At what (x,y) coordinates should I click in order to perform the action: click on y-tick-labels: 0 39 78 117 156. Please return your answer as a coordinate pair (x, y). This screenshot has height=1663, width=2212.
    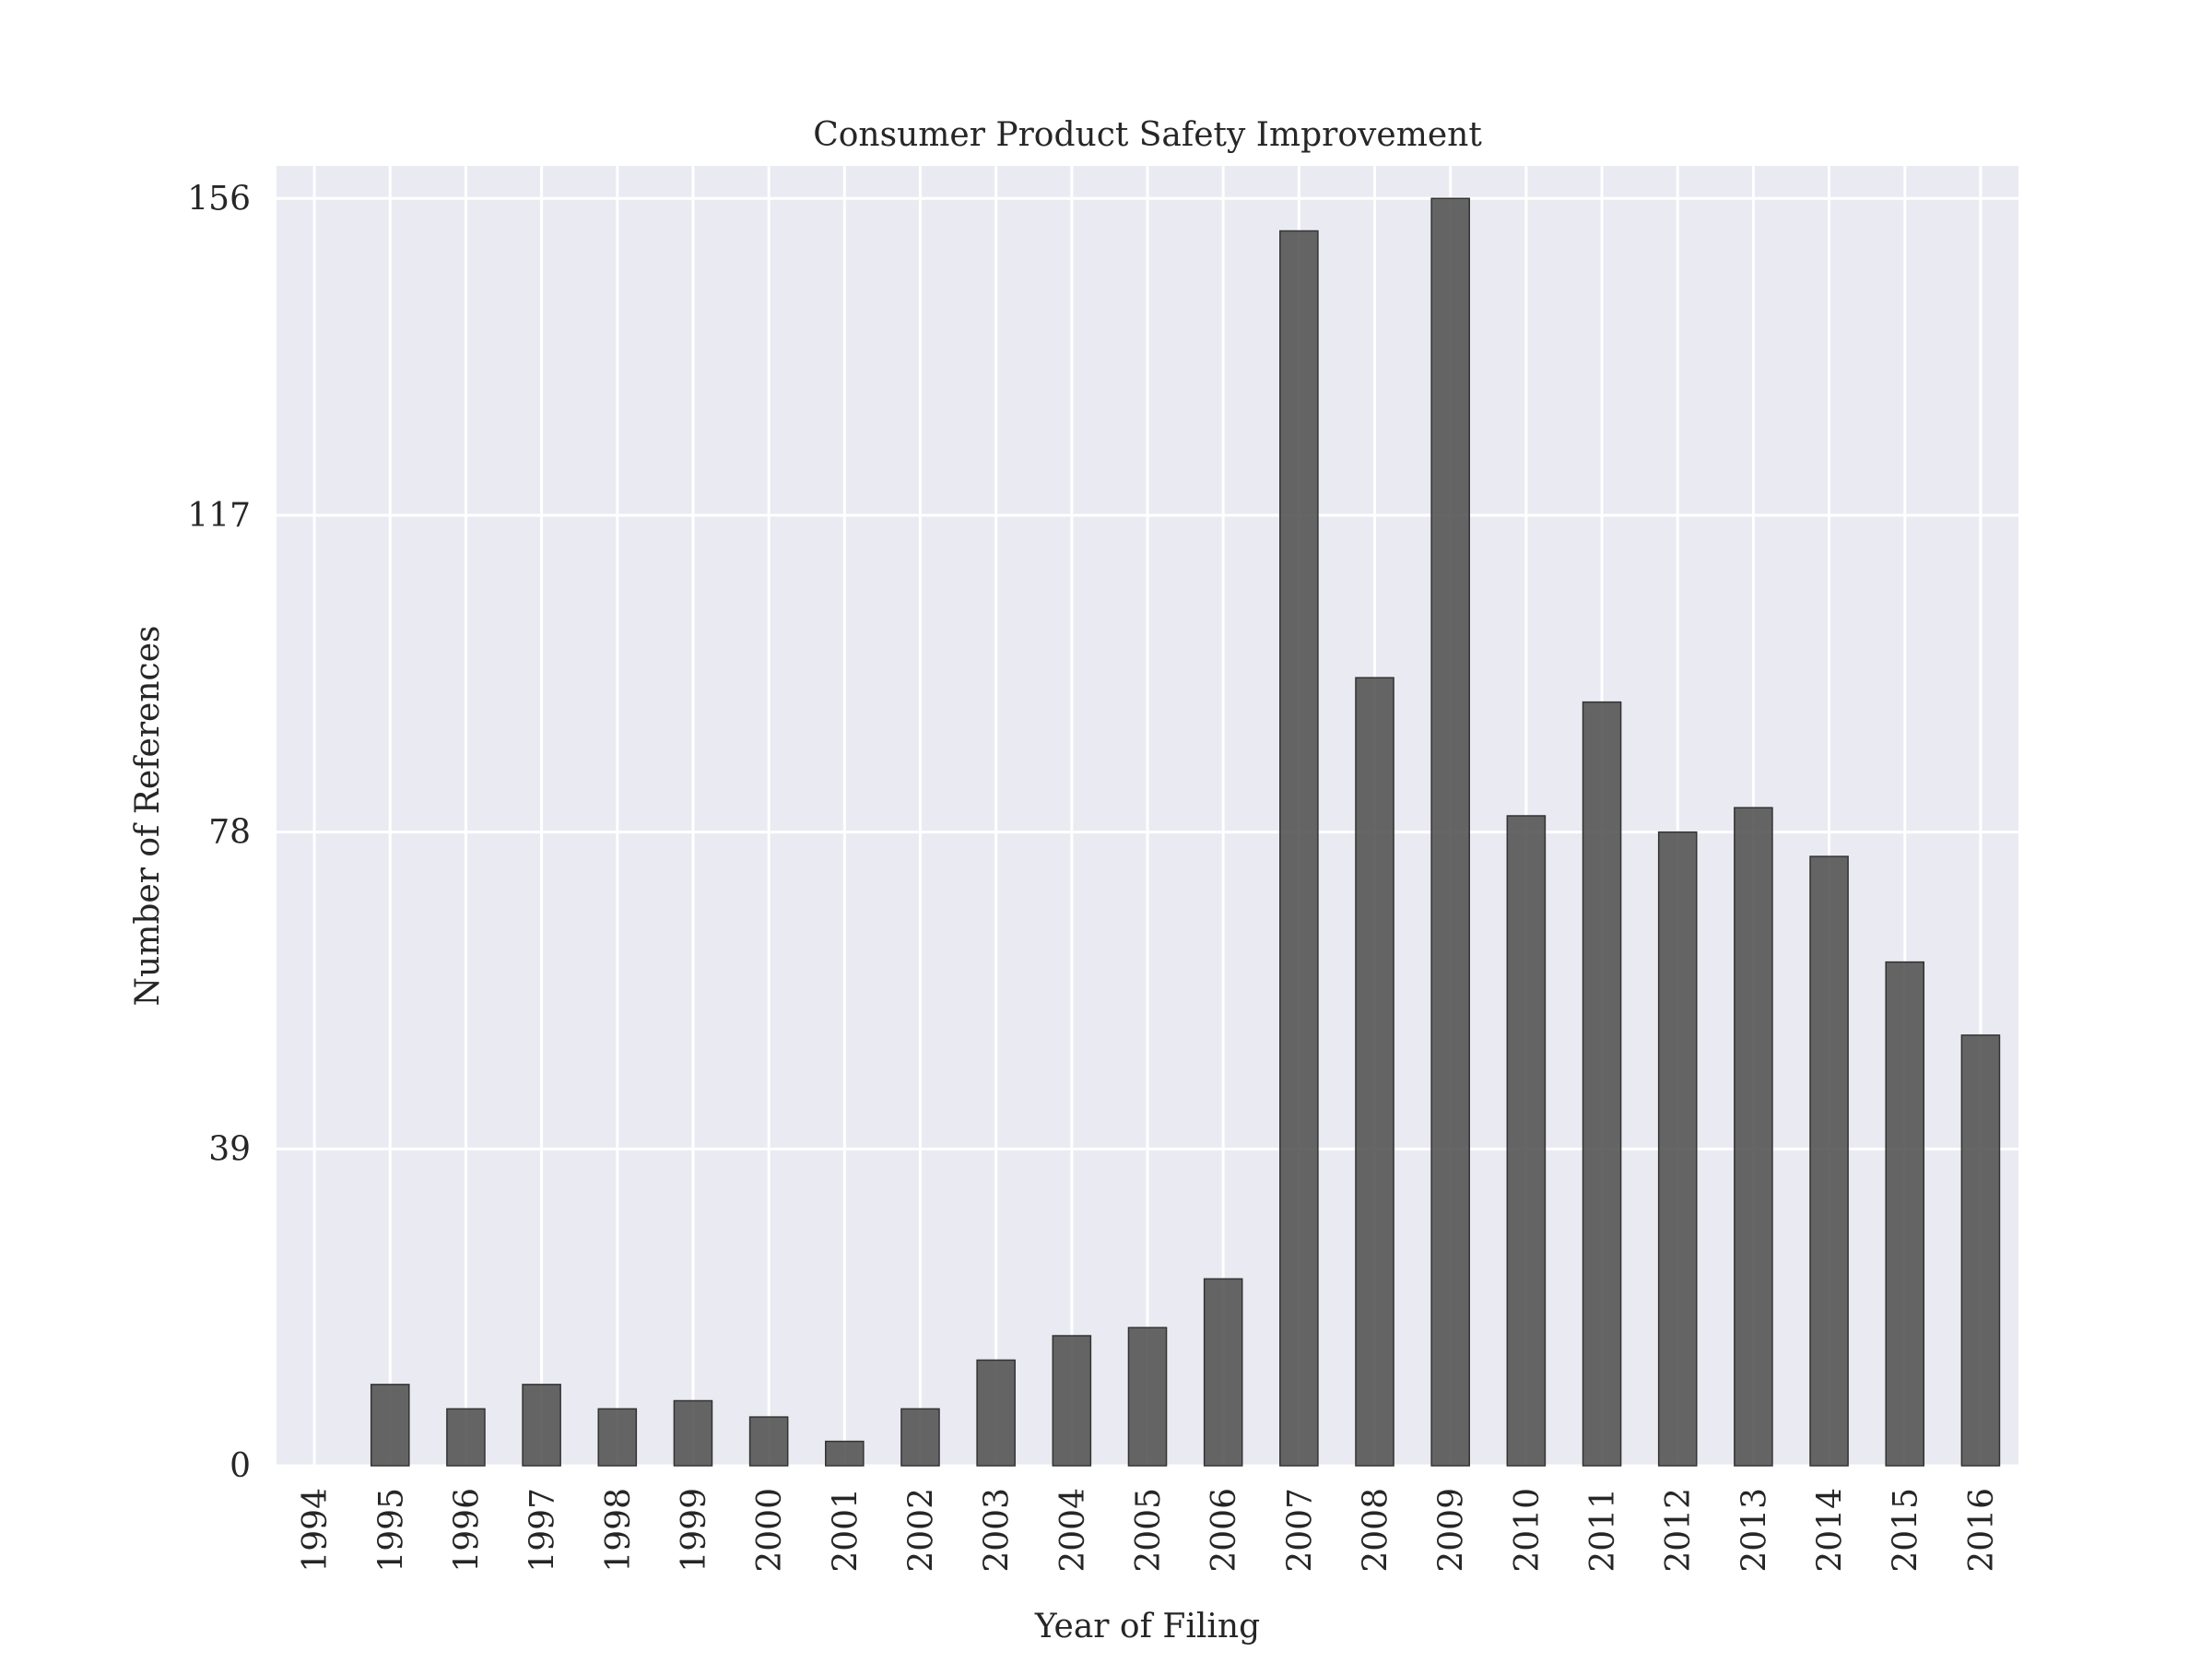
    Looking at the image, I should click on (219, 832).